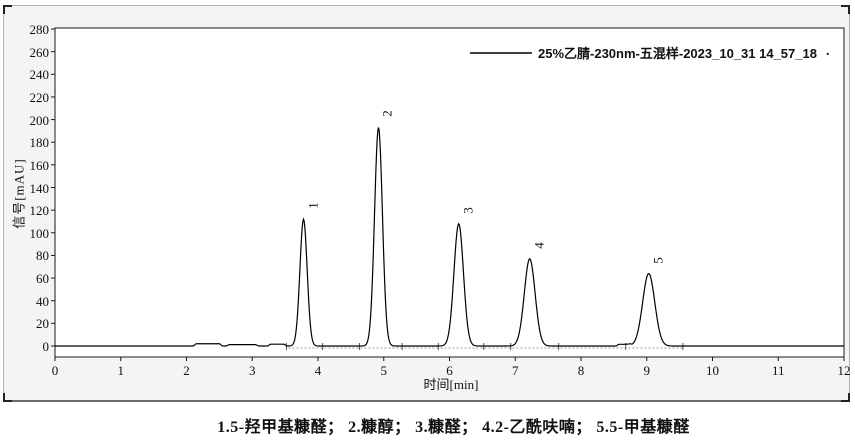 The image size is (855, 448). Describe the element at coordinates (313, 205) in the screenshot. I see `peak-label-1: 1` at that location.